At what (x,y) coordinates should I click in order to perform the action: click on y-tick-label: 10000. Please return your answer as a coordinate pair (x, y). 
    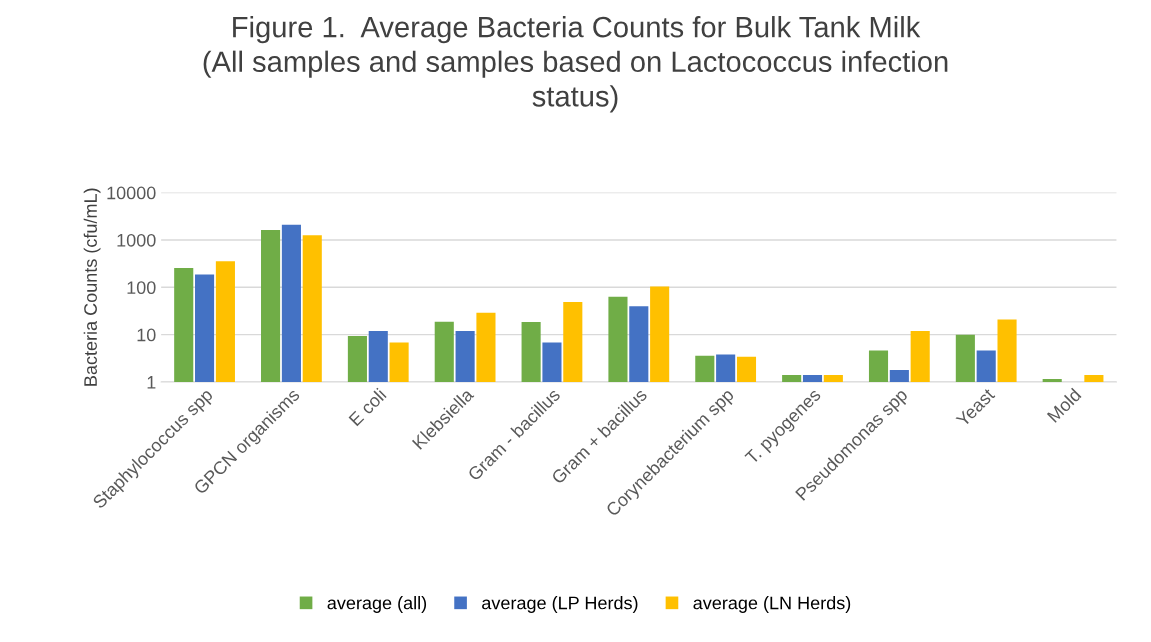
    Looking at the image, I should click on (131, 193).